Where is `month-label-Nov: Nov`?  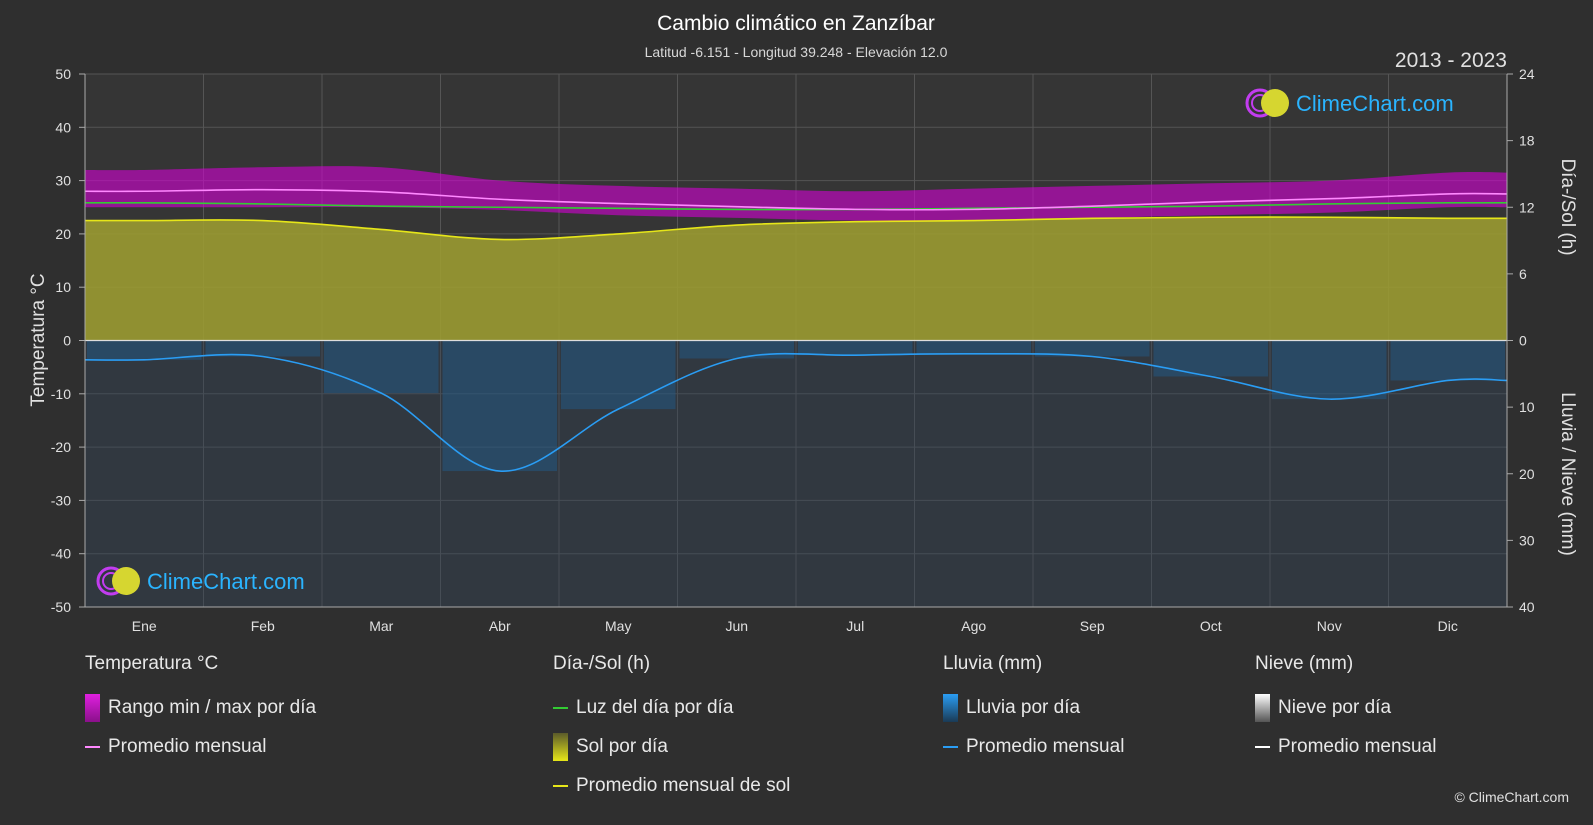
month-label-Nov: Nov is located at coordinates (1329, 626).